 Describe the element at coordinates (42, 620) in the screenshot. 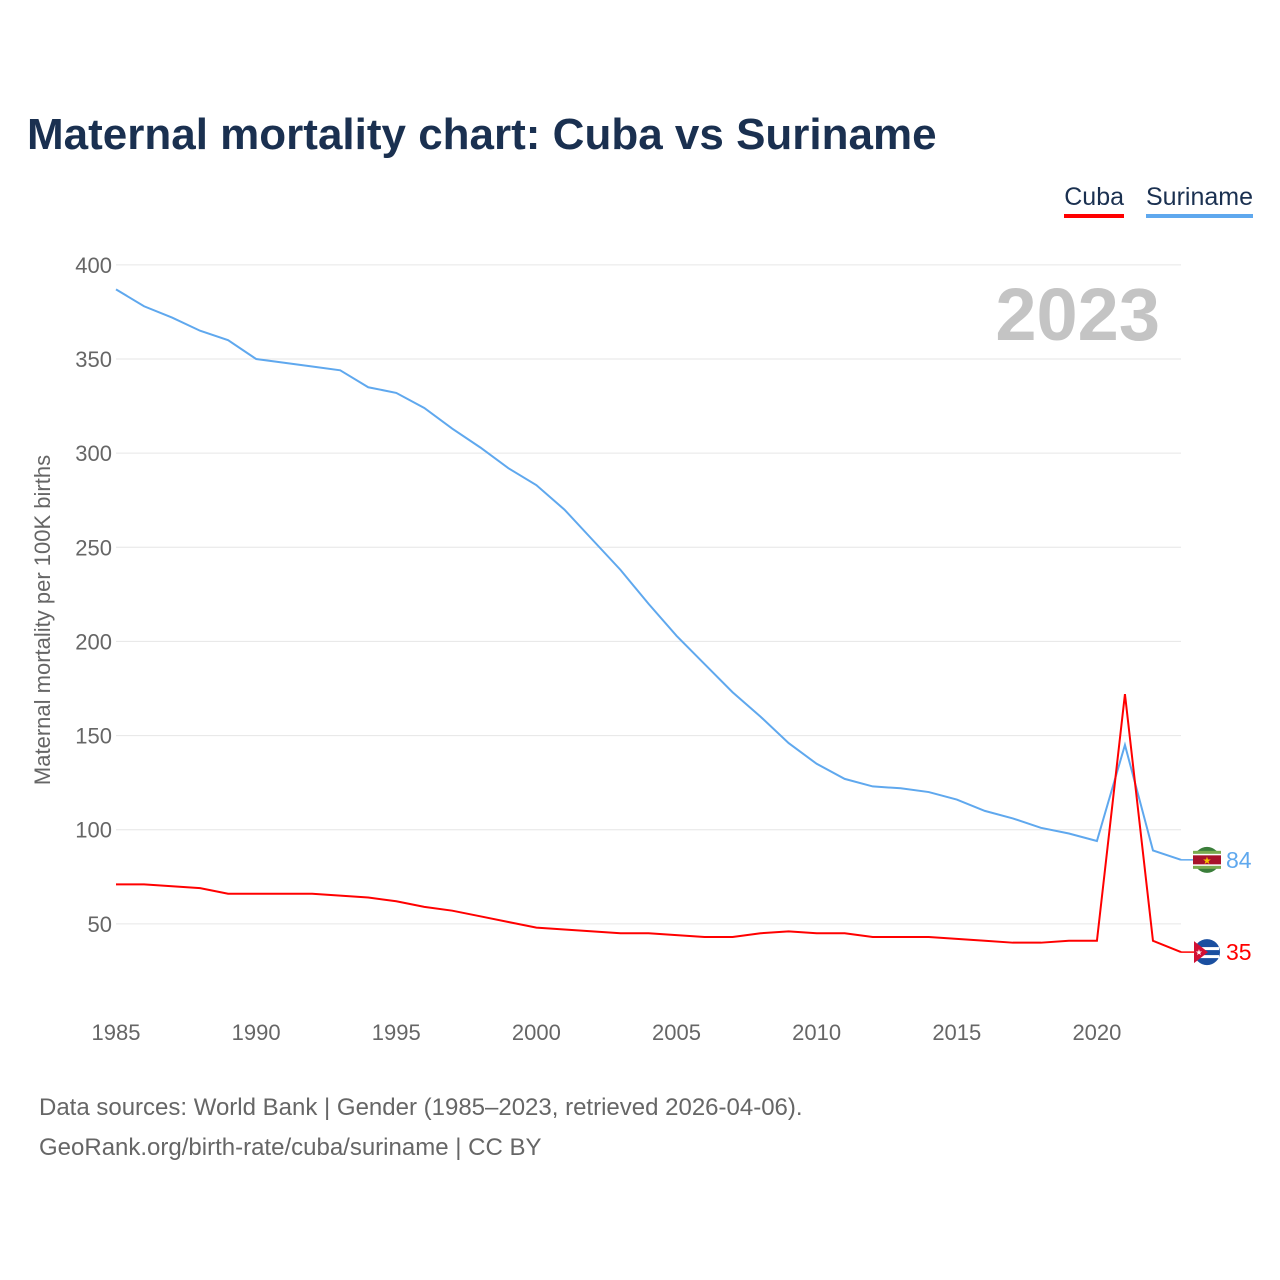

I see `y-axis-label: Maternal mortality per 100K births` at that location.